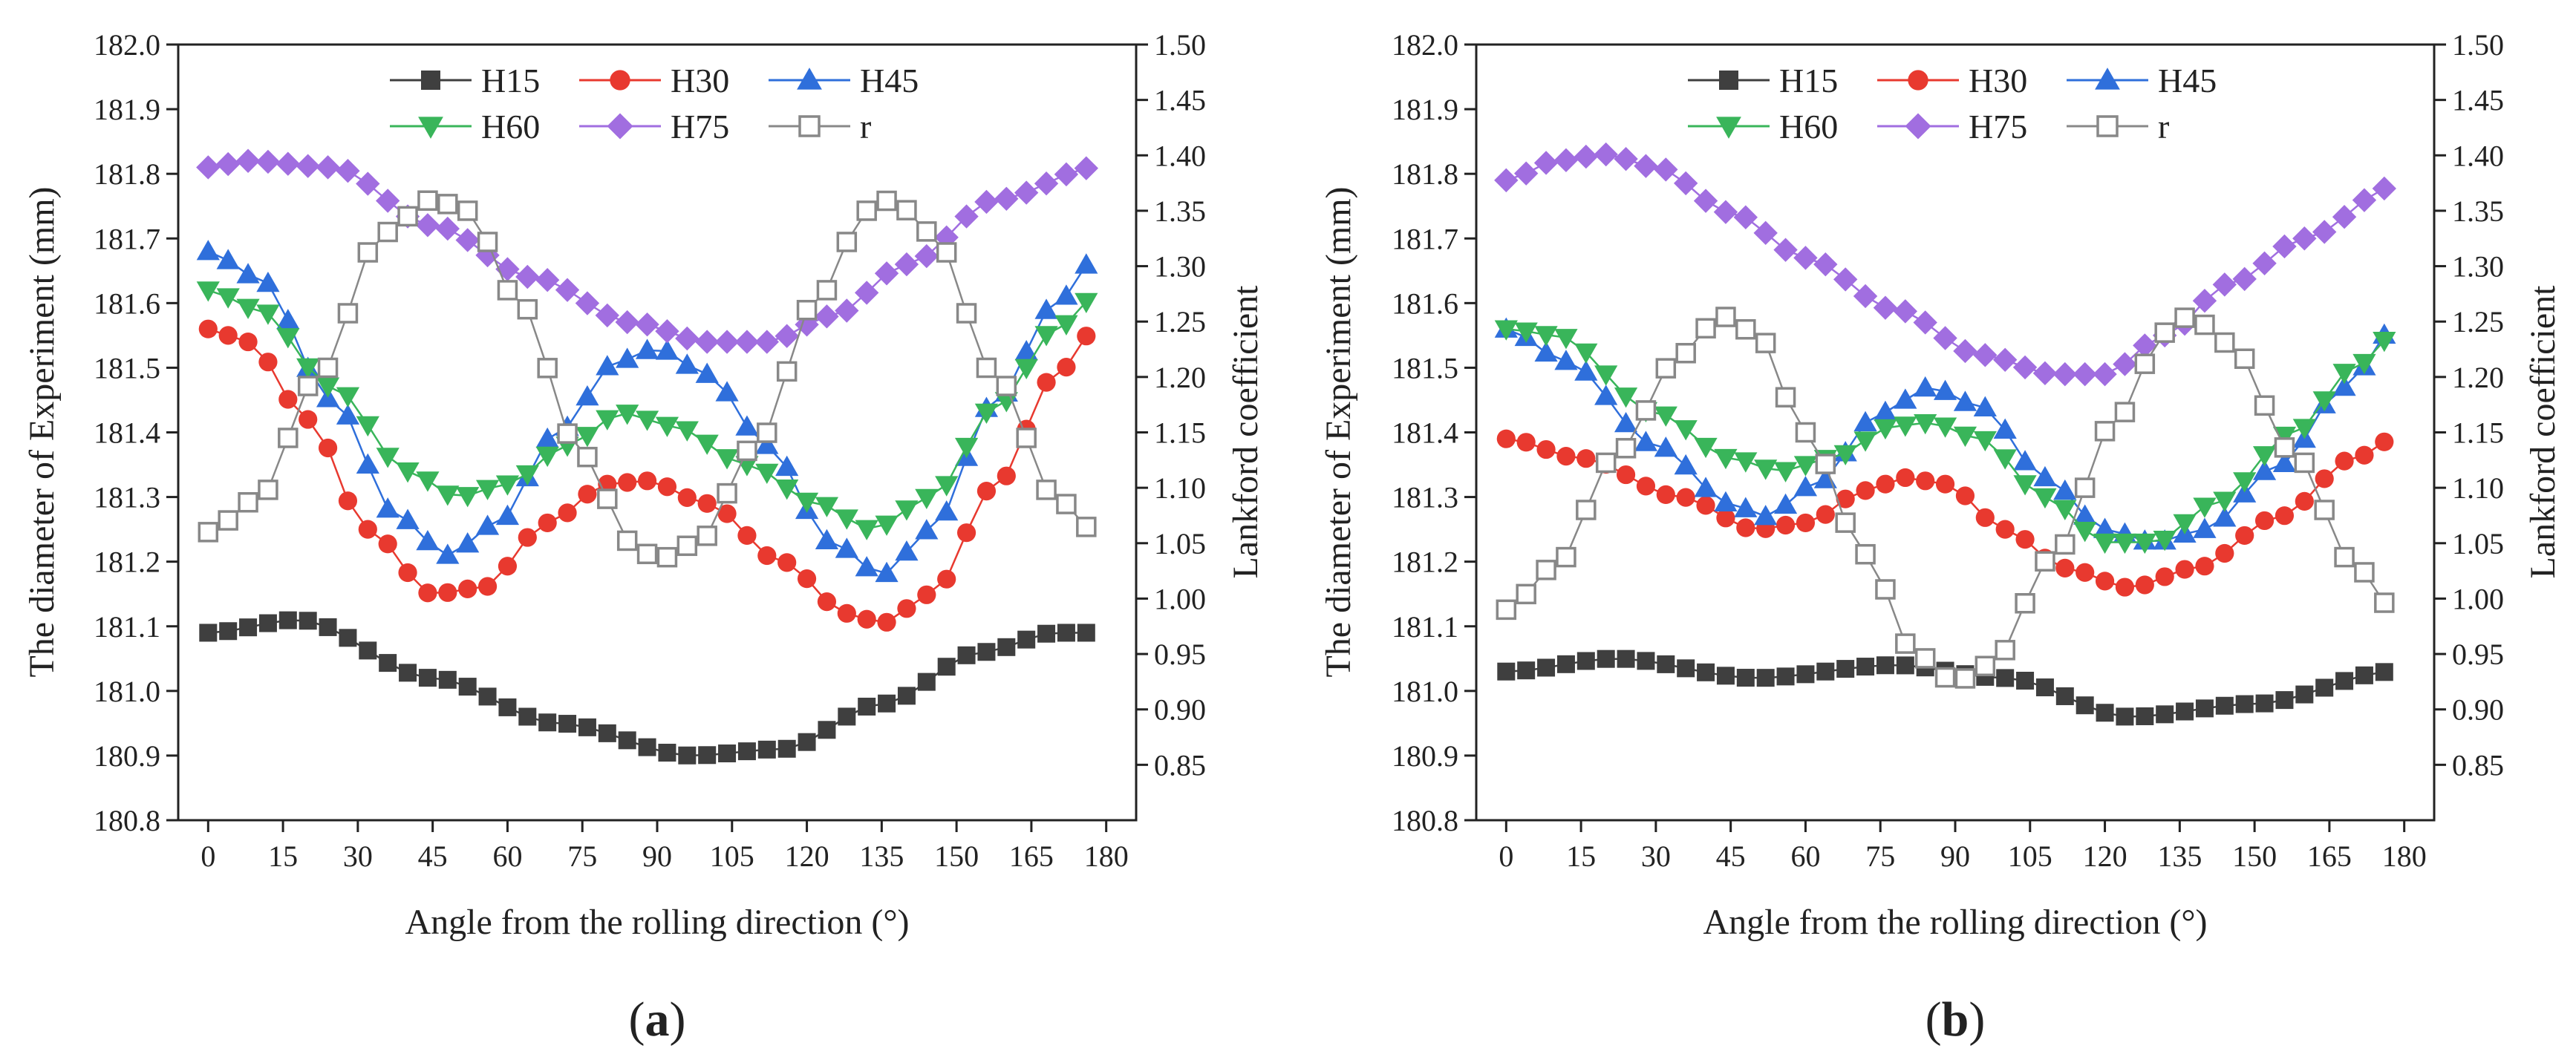  Describe the element at coordinates (889, 80) in the screenshot. I see `legend-label: H45` at that location.